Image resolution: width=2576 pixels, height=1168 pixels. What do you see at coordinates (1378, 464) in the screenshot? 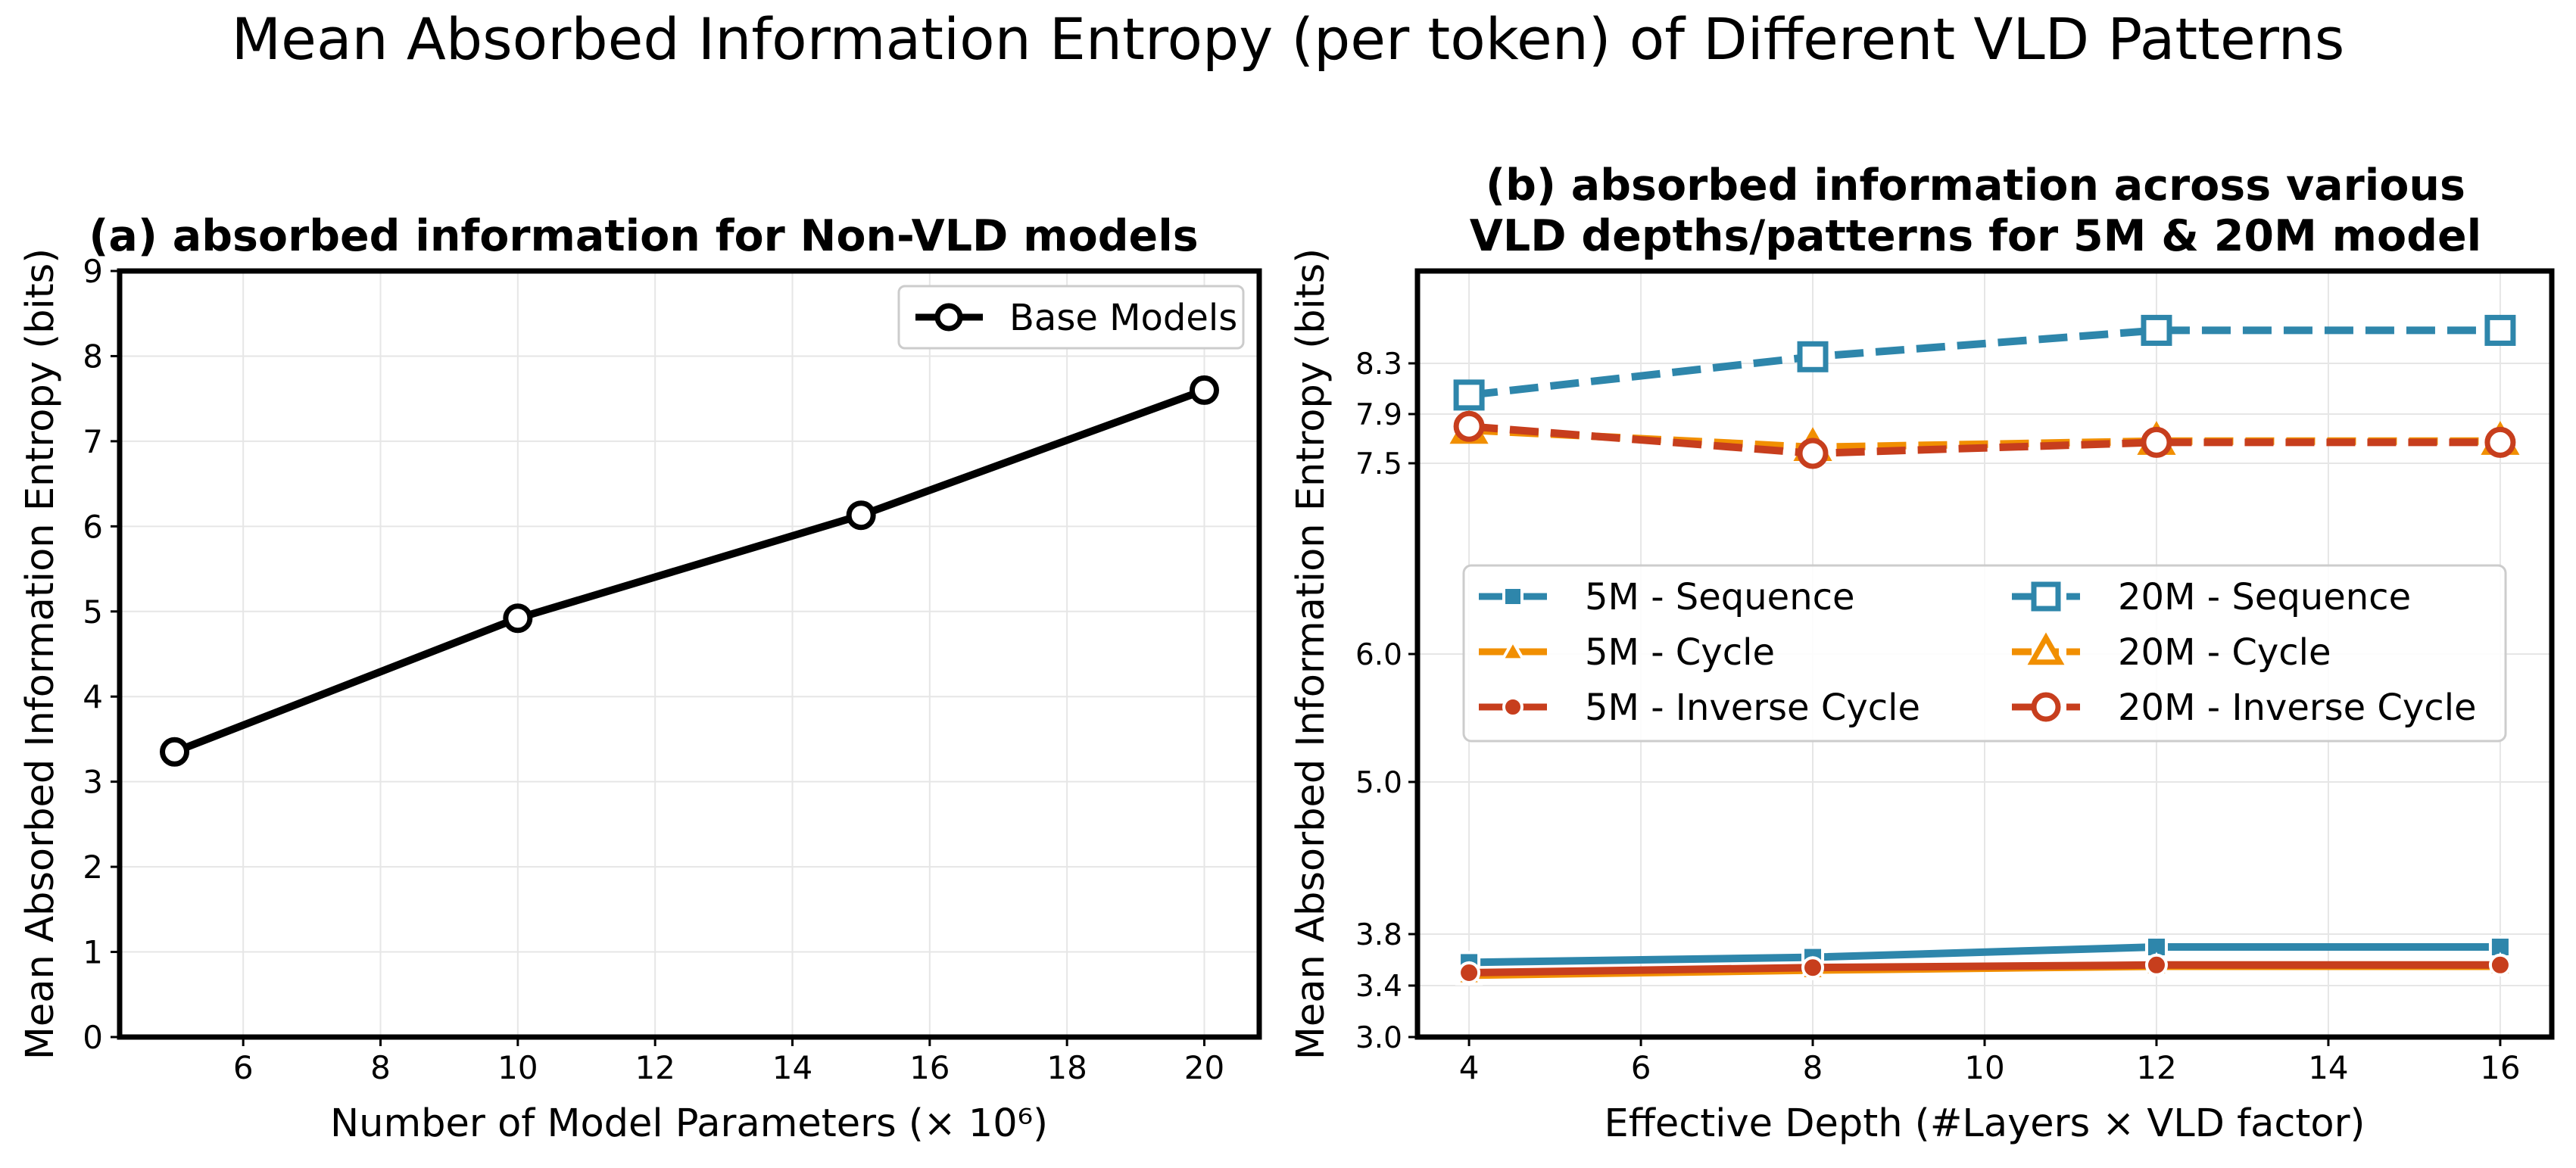
I see `panel-b-ytick-label: 7.5` at bounding box center [1378, 464].